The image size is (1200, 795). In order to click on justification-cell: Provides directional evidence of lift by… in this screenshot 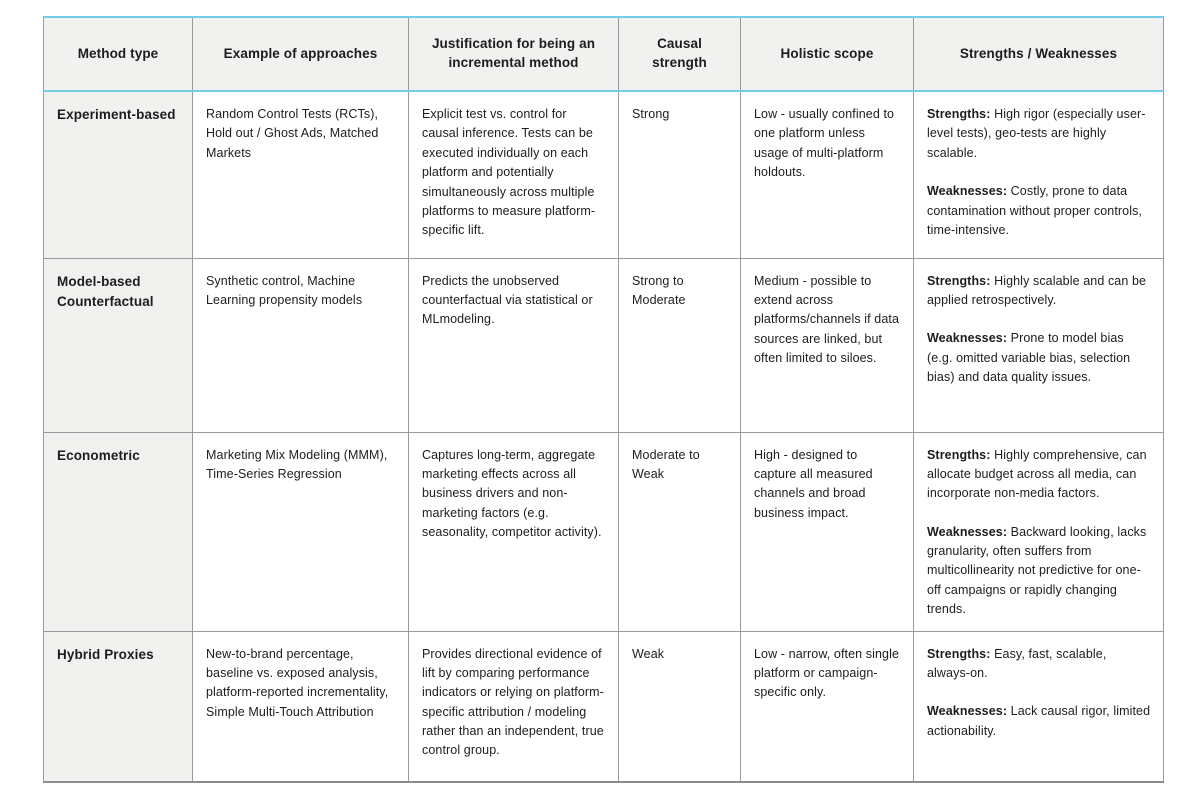, I will do `click(513, 706)`.